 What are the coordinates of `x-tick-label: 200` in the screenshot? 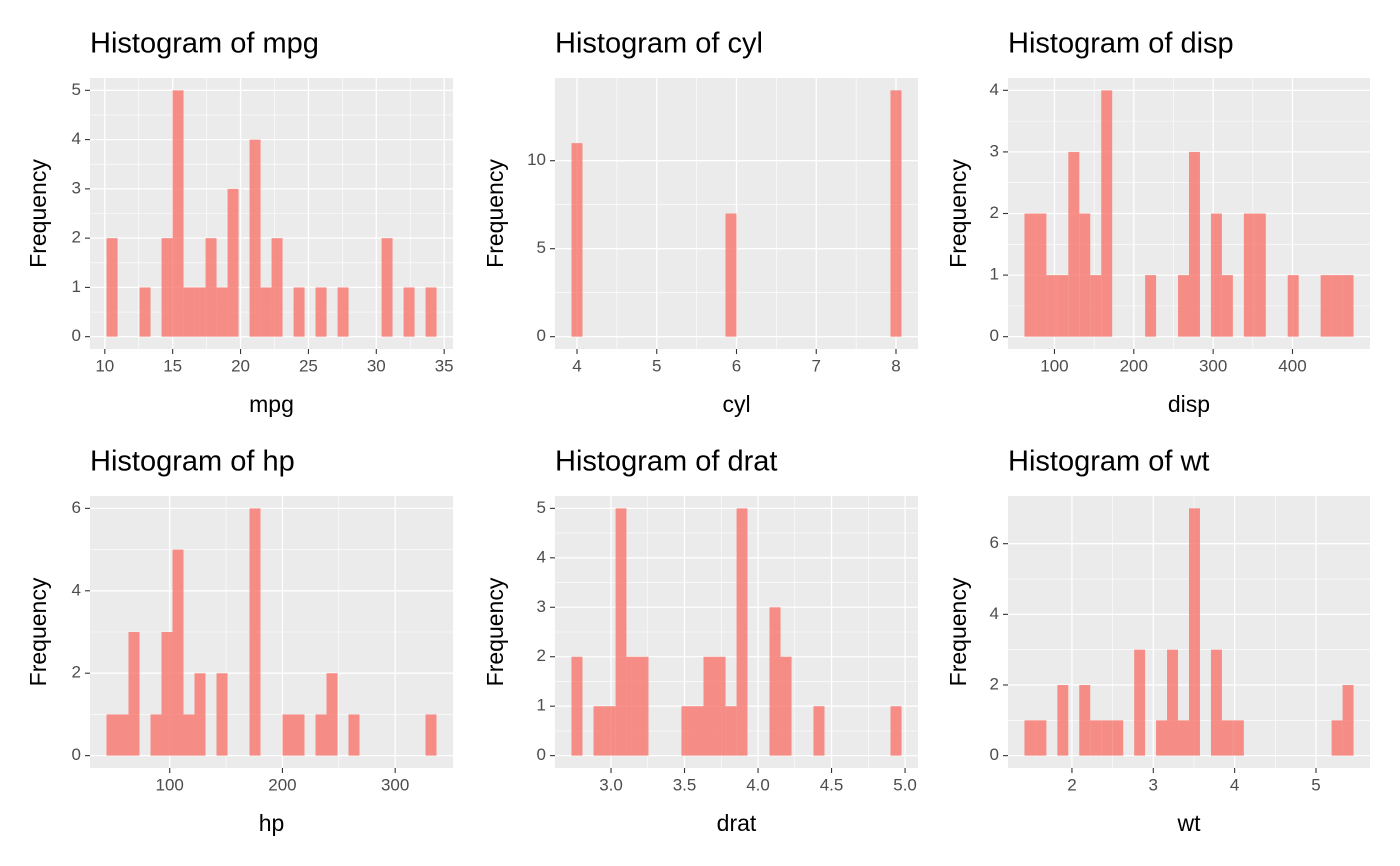 It's located at (282, 784).